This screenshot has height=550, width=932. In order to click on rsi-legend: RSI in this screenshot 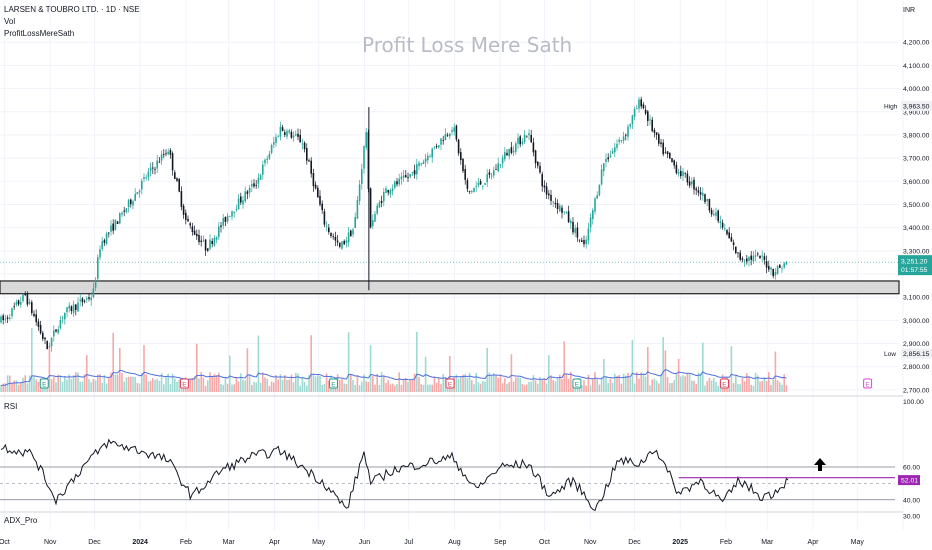, I will do `click(11, 406)`.